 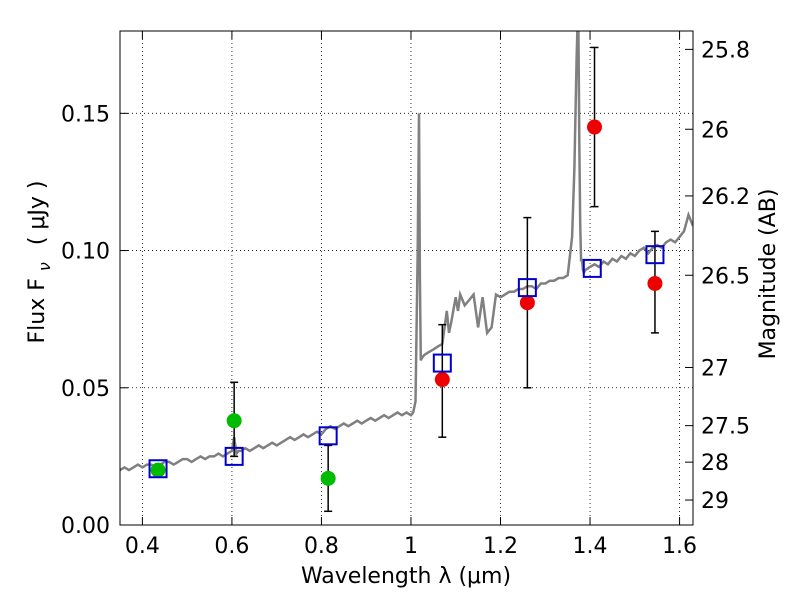 What do you see at coordinates (500, 546) in the screenshot?
I see `x-tick-label: 1.2` at bounding box center [500, 546].